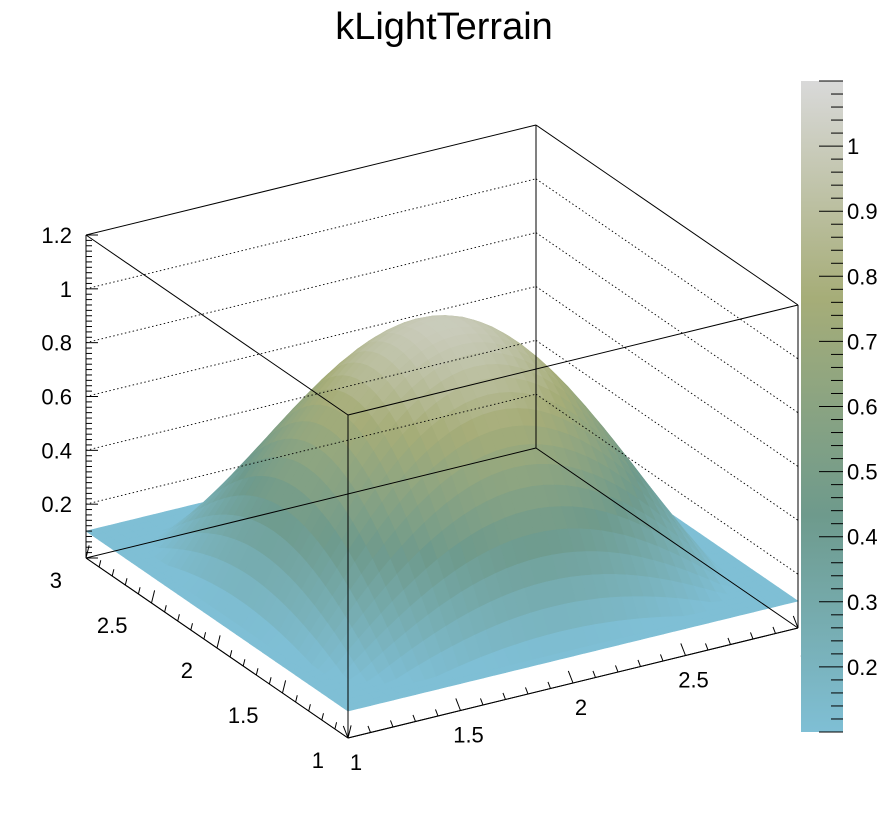 This screenshot has width=888, height=816. I want to click on z-tick-label: 0.6, so click(56, 397).